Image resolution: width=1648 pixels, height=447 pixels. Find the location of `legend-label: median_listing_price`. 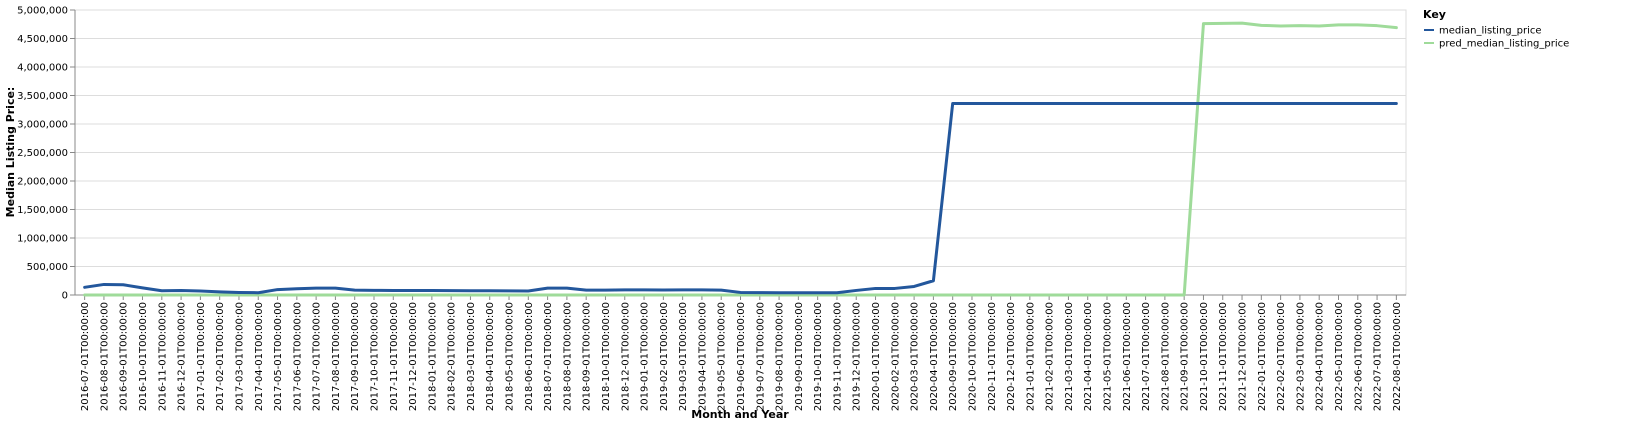

legend-label: median_listing_price is located at coordinates (1490, 31).